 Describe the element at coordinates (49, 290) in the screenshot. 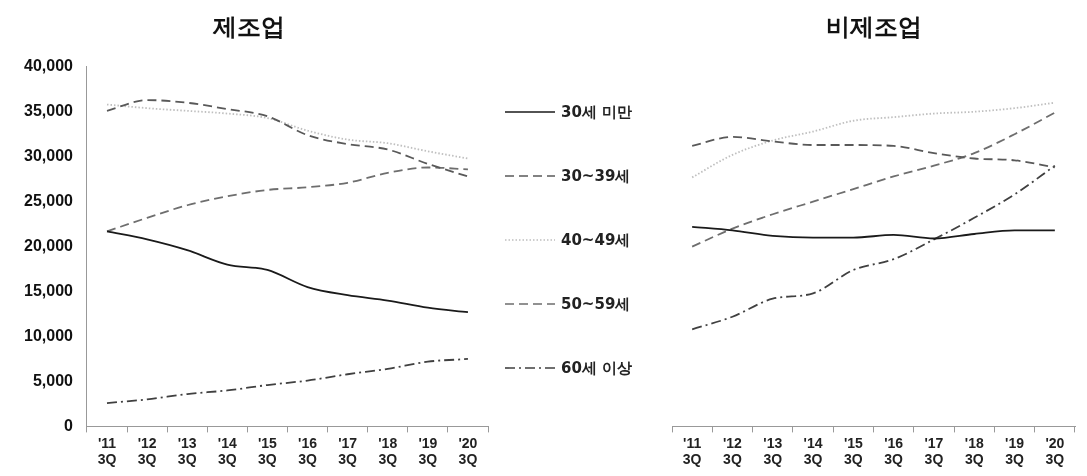

I see `y-tick-label: 15,000` at that location.